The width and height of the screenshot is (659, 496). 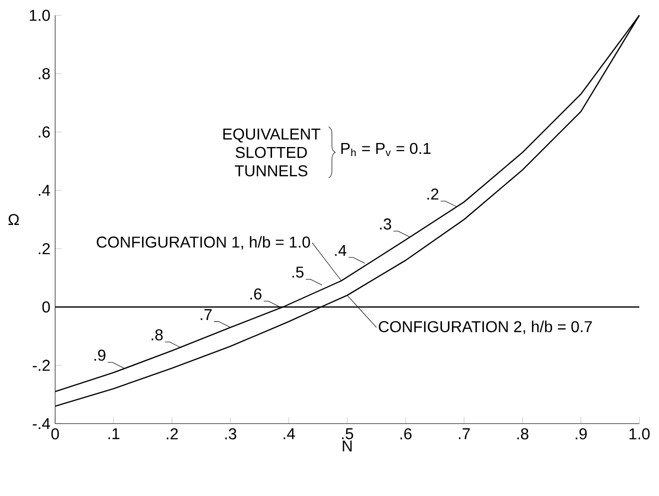 What do you see at coordinates (44, 74) in the screenshot?
I see `y-tick-label: .8` at bounding box center [44, 74].